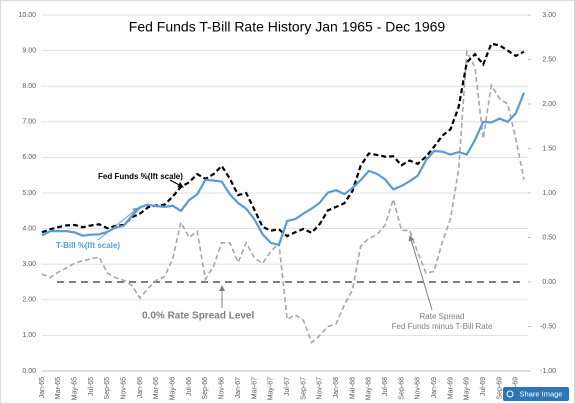 The height and width of the screenshot is (404, 575). I want to click on y-tick-label: 1.00, so click(29, 335).